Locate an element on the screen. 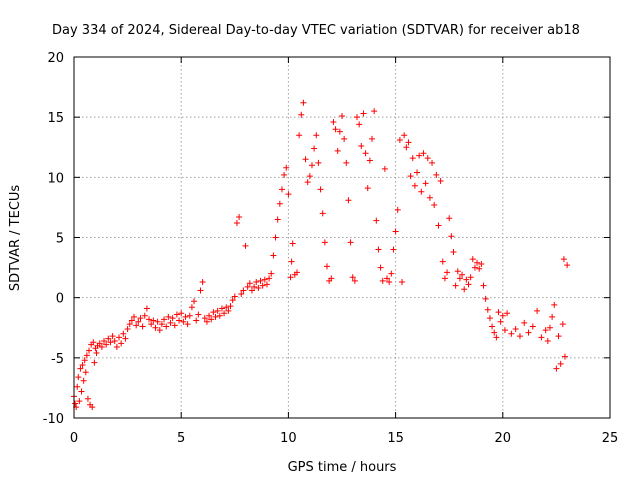  x-tick-label: 20 is located at coordinates (503, 438).